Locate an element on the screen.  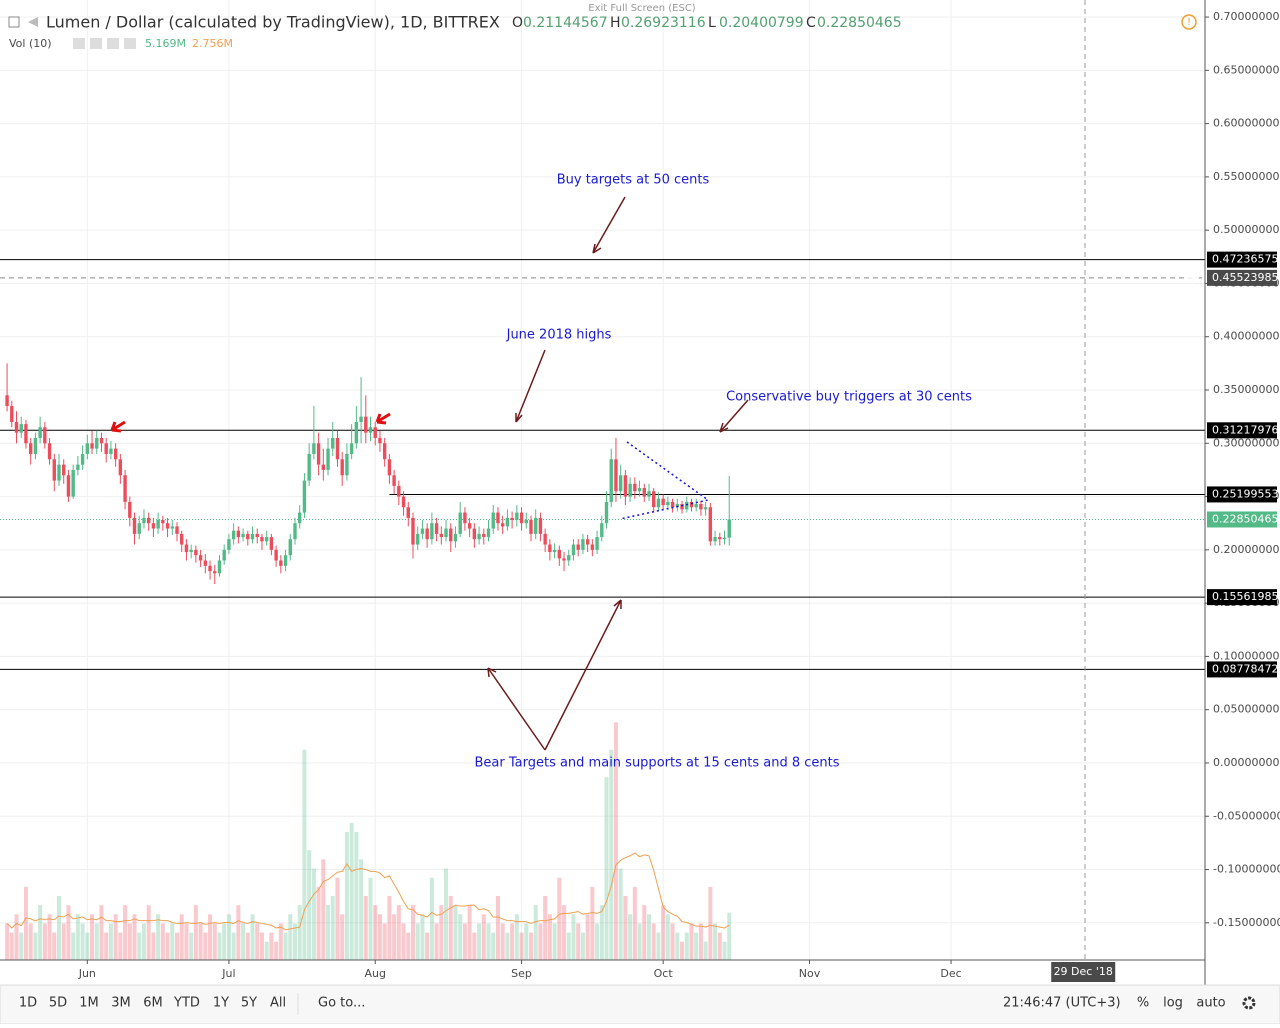
alert-icon is located at coordinates (1189, 22).